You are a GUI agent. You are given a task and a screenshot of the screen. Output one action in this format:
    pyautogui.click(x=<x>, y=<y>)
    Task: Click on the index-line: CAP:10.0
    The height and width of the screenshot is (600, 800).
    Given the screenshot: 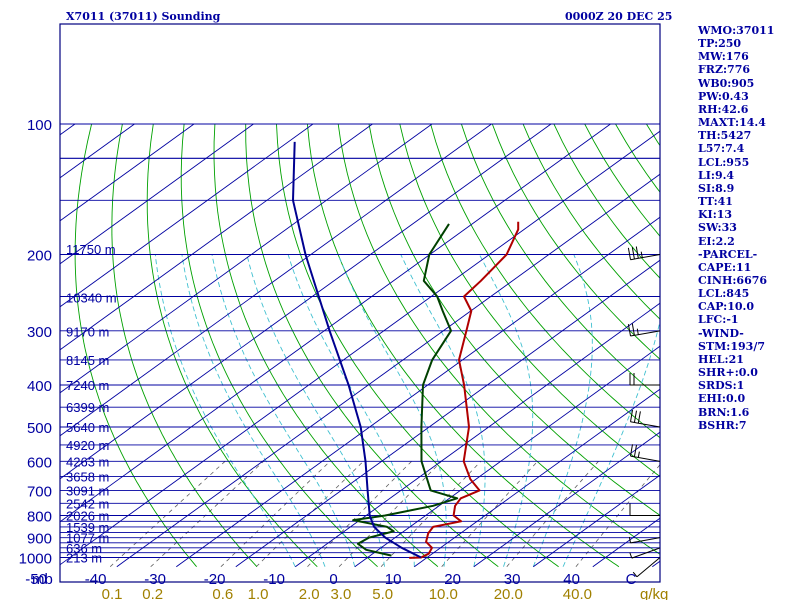 What is the action you would take?
    pyautogui.click(x=726, y=307)
    